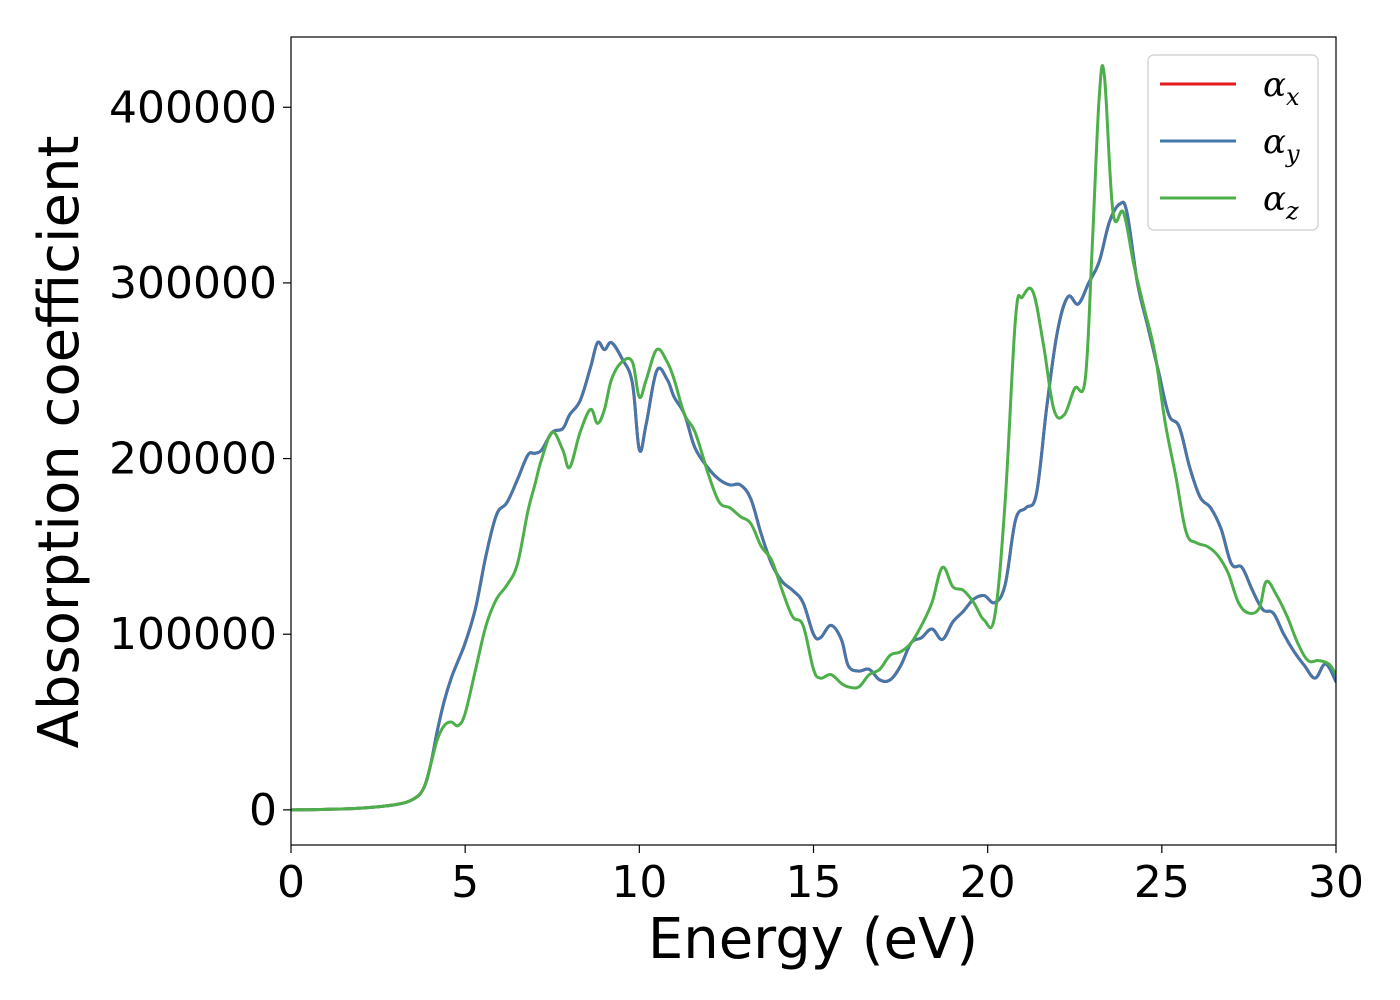  I want to click on x-axis-label: Energy (eV), so click(813, 939).